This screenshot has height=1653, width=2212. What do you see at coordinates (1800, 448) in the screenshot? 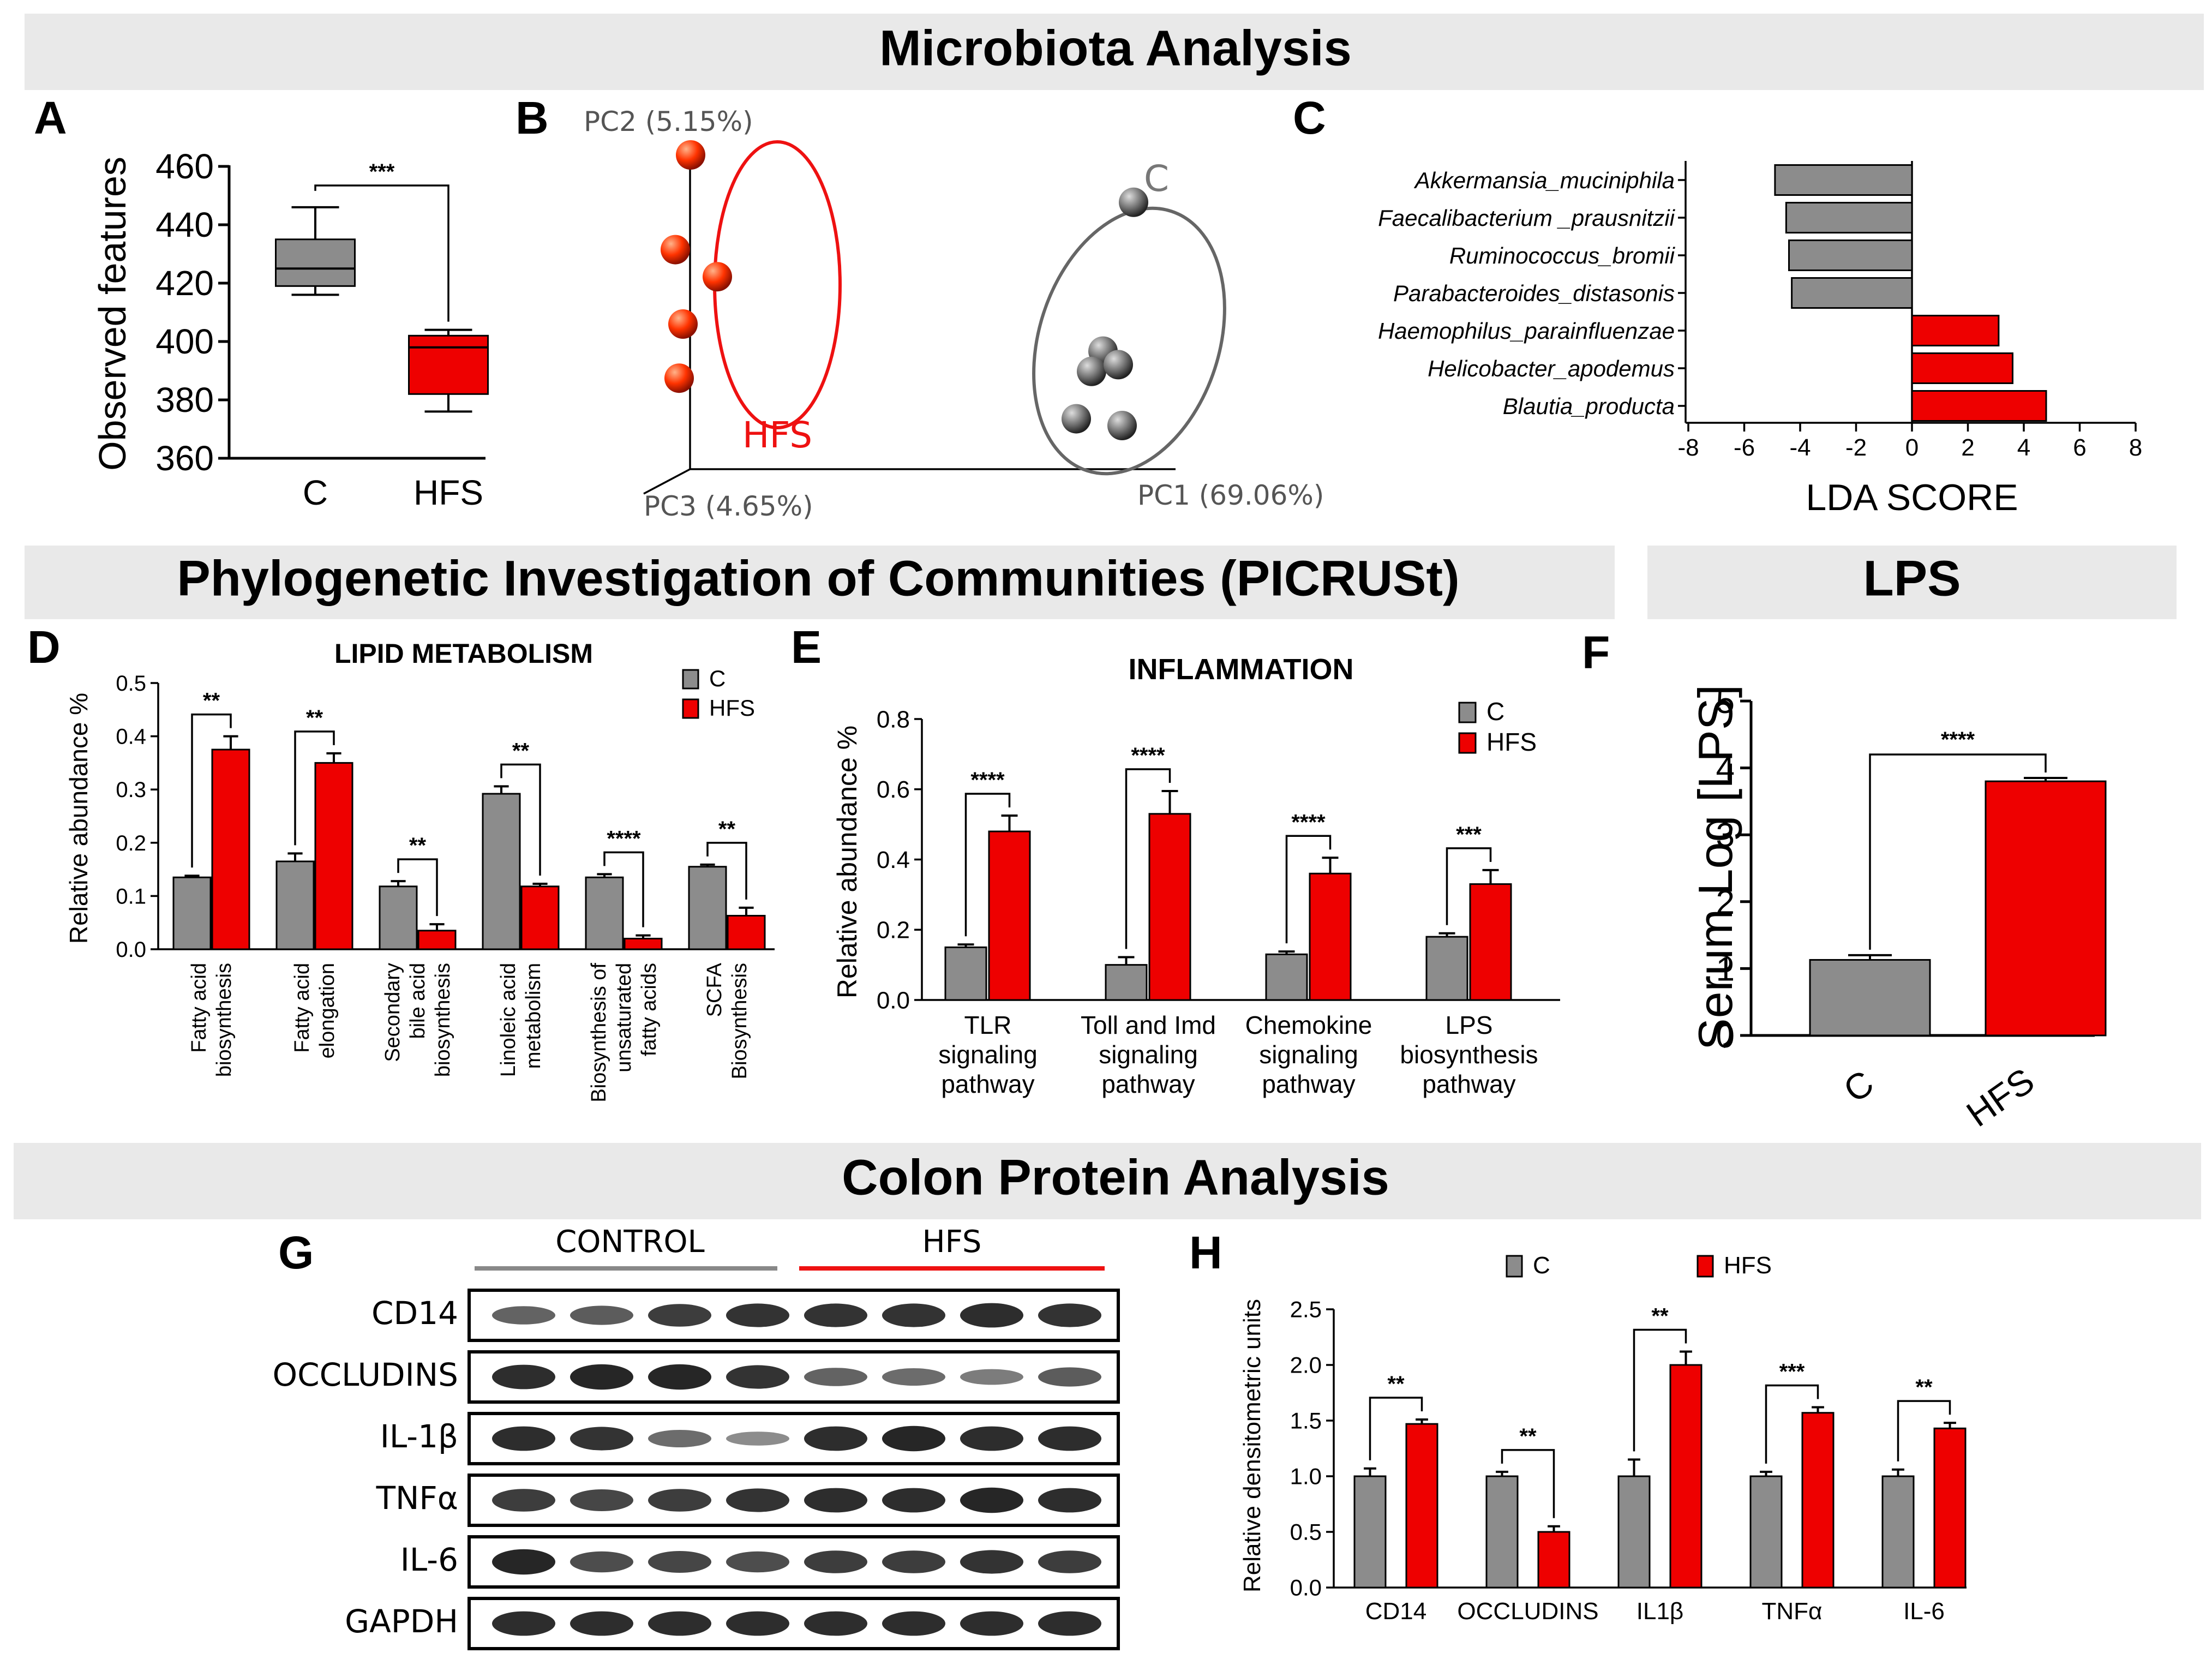
I see `x-tick-label: -4` at bounding box center [1800, 448].